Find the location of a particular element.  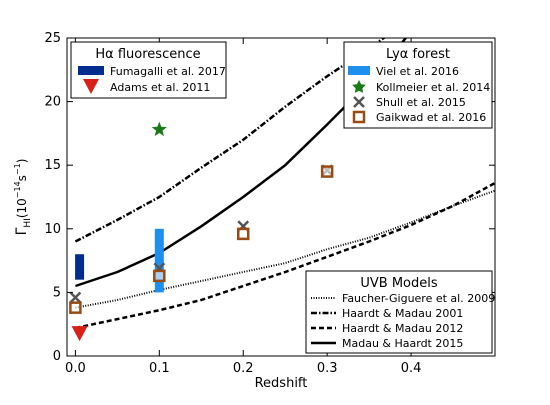

y-title-main: Γ is located at coordinates (22, 231).